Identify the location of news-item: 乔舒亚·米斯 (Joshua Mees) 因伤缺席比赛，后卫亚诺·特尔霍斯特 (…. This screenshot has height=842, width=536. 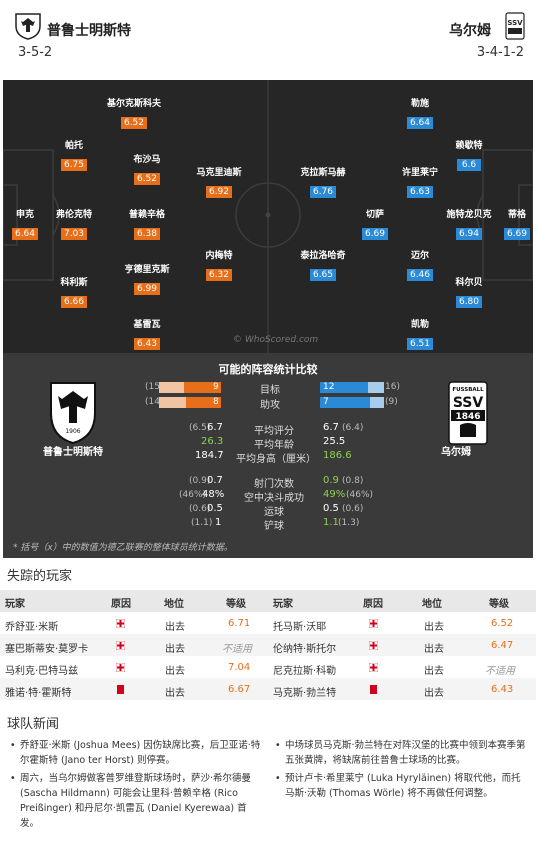
(137, 753).